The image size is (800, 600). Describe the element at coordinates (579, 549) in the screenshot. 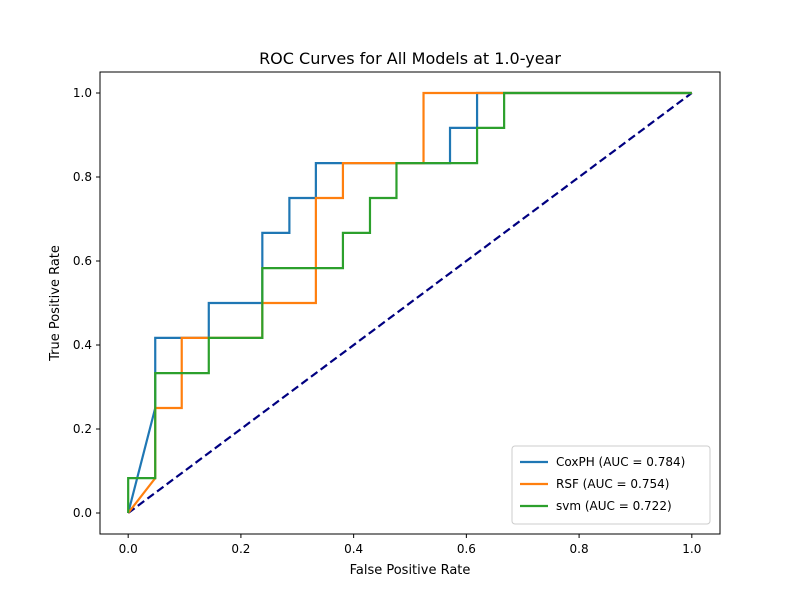

I see `x-tick-label: 0.8` at that location.